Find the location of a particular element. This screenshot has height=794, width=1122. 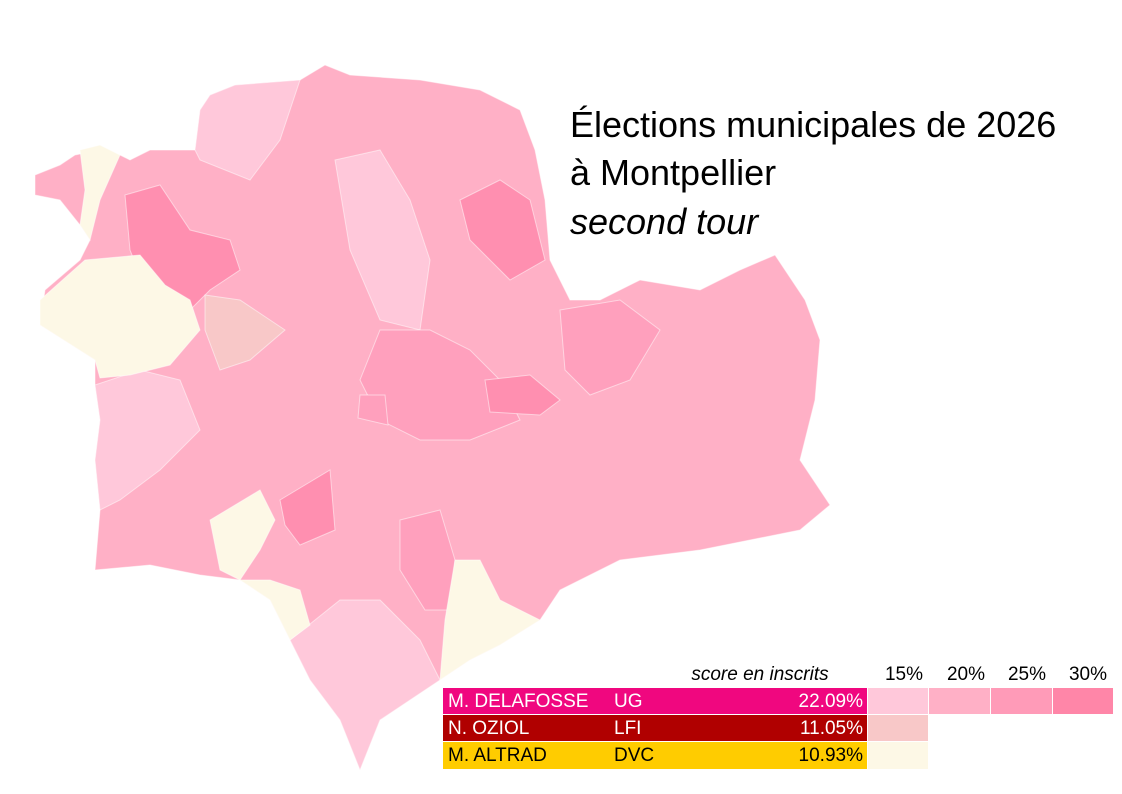

candidate-score: 10.93% is located at coordinates (831, 755).